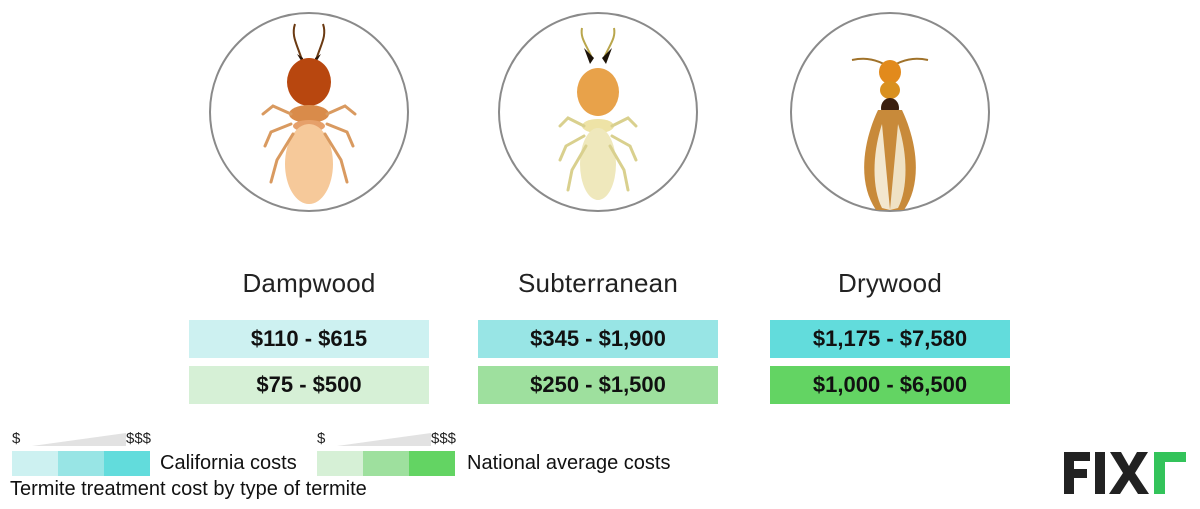  What do you see at coordinates (890, 385) in the screenshot?
I see `national-cost-drywood: $1,000 - $6,500` at bounding box center [890, 385].